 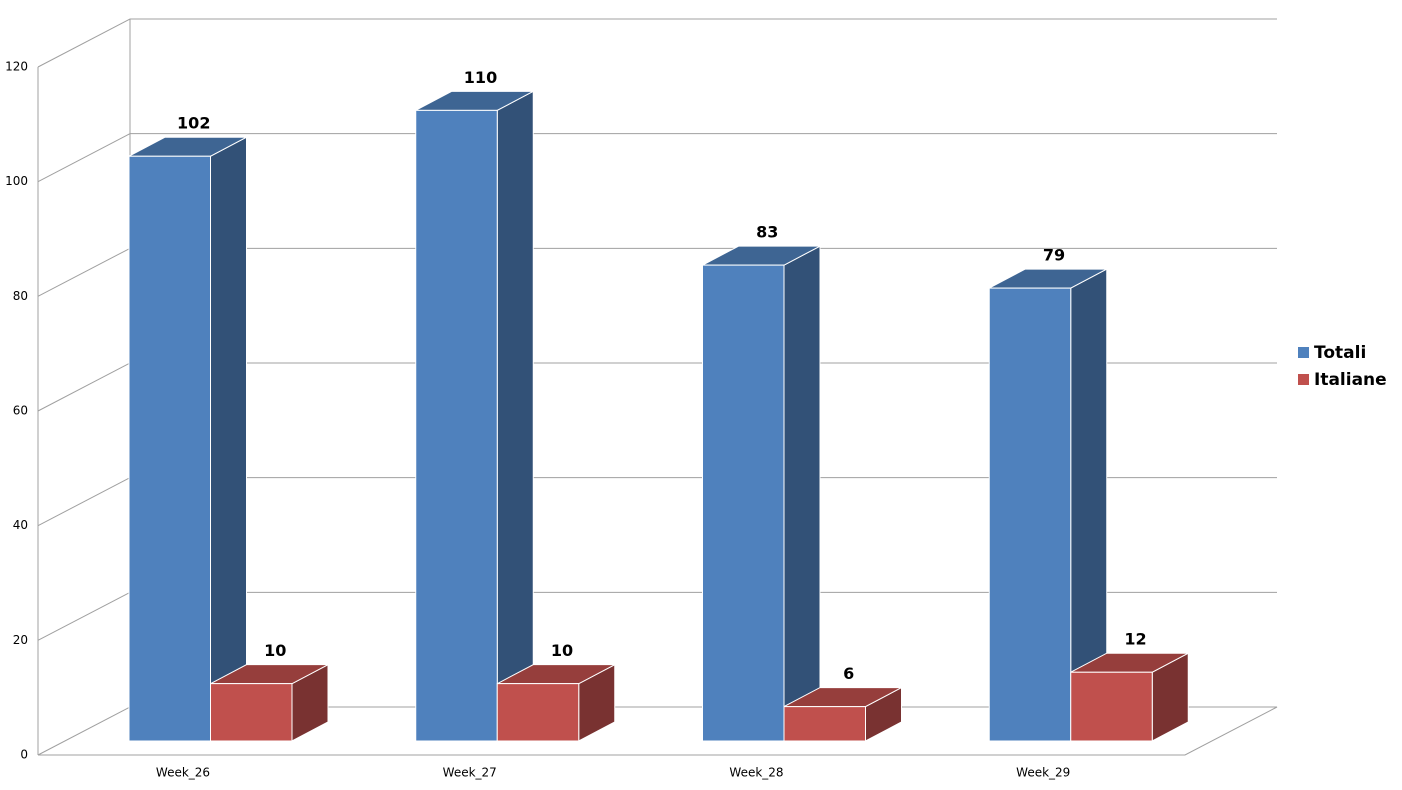 I want to click on legend-label: Totali, so click(x=1340, y=353).